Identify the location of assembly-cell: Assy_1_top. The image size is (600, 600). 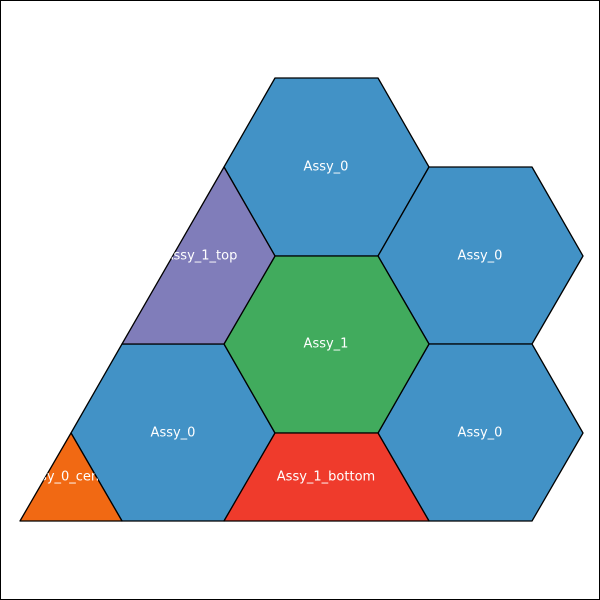
(198, 255).